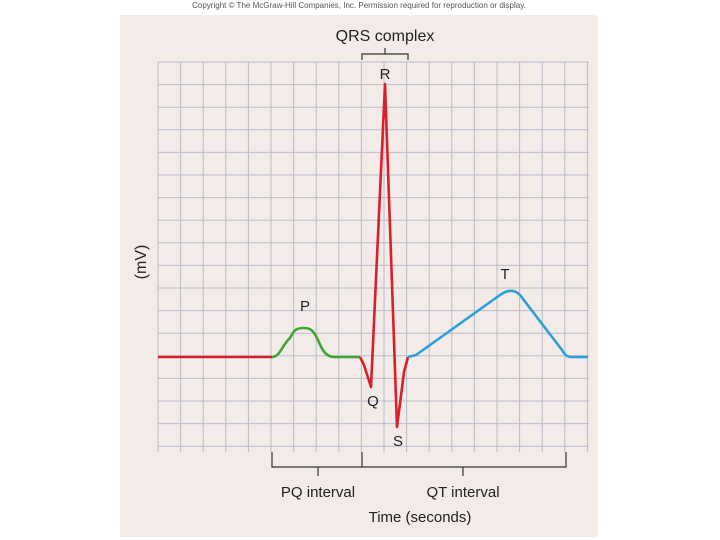  Describe the element at coordinates (462, 492) in the screenshot. I see `qt-interval-label: QT interval` at that location.